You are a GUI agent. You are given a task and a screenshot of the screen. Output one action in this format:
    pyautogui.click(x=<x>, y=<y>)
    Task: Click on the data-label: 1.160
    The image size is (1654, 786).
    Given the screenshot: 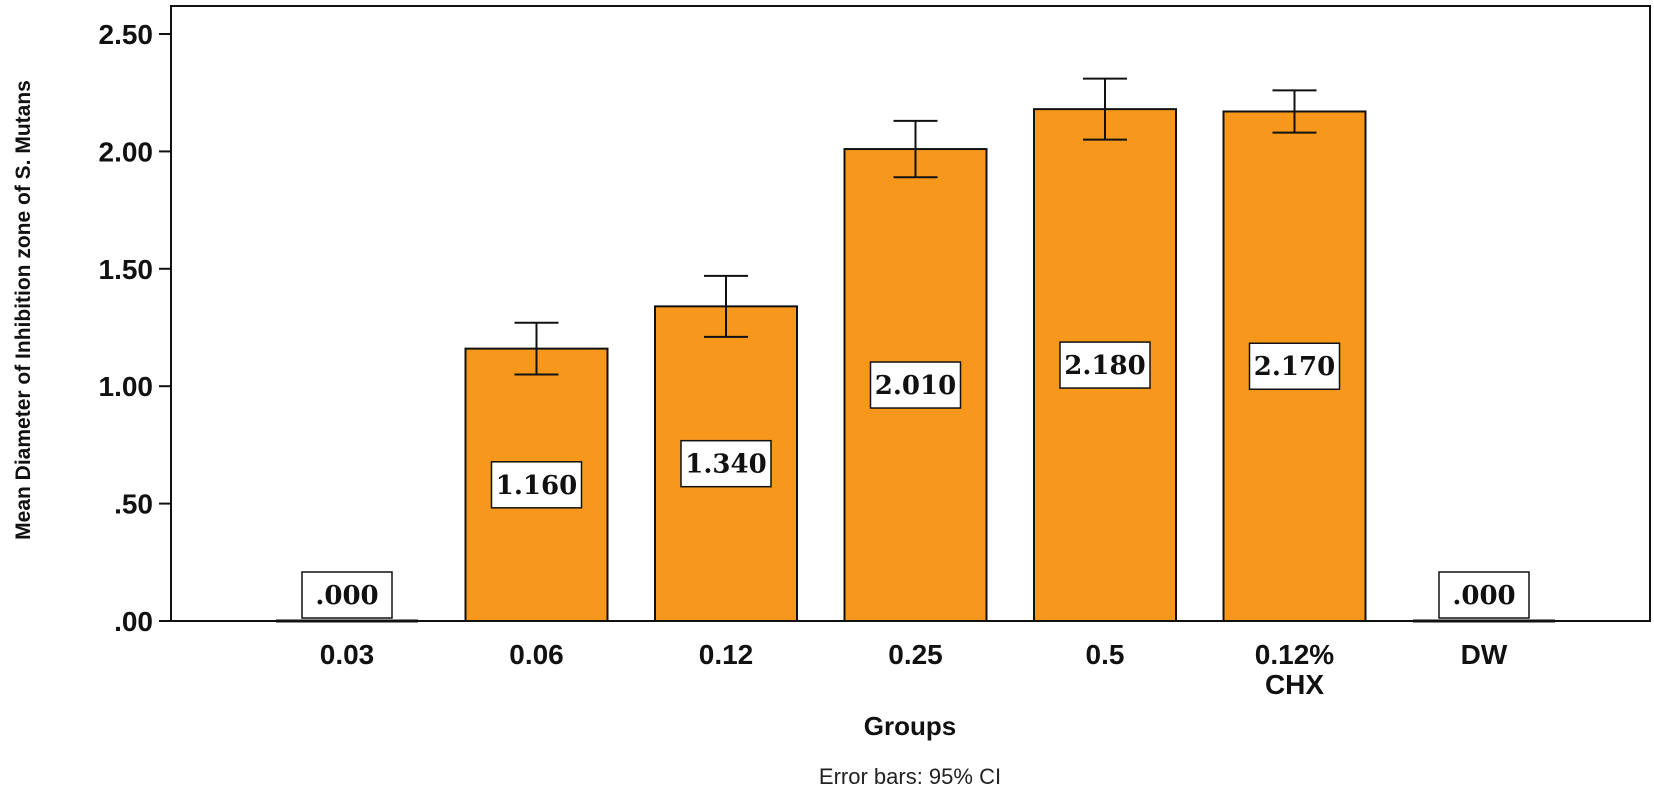 What is the action you would take?
    pyautogui.click(x=536, y=486)
    